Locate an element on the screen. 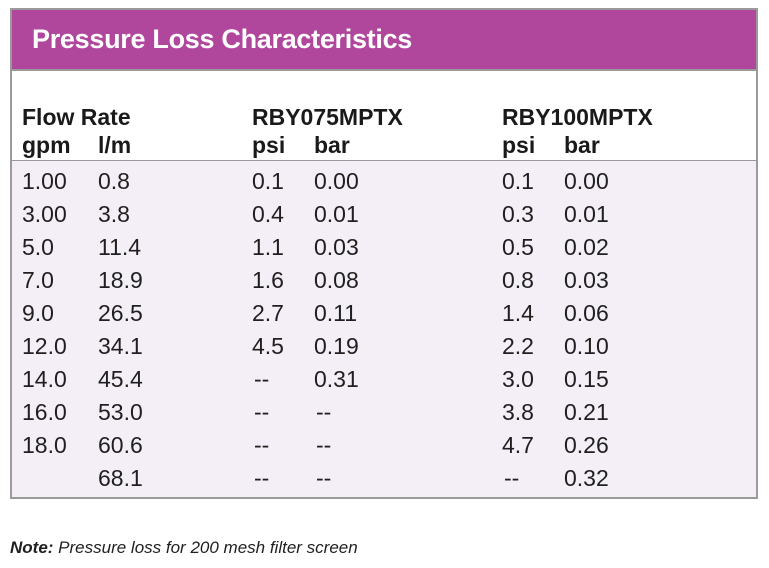  table-row: 7.0 18.9 1.6 0.08 0.8 0.03 is located at coordinates (384, 280).